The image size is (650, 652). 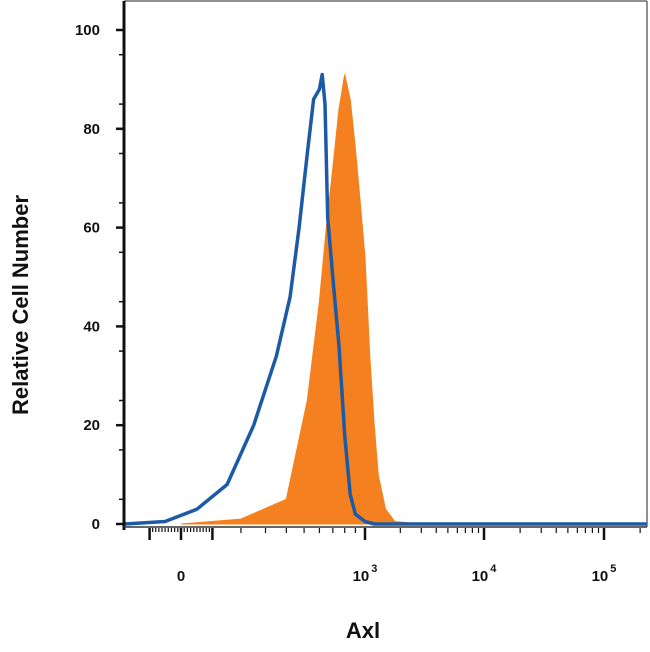 I want to click on x-axis-title: Axl, so click(x=363, y=630).